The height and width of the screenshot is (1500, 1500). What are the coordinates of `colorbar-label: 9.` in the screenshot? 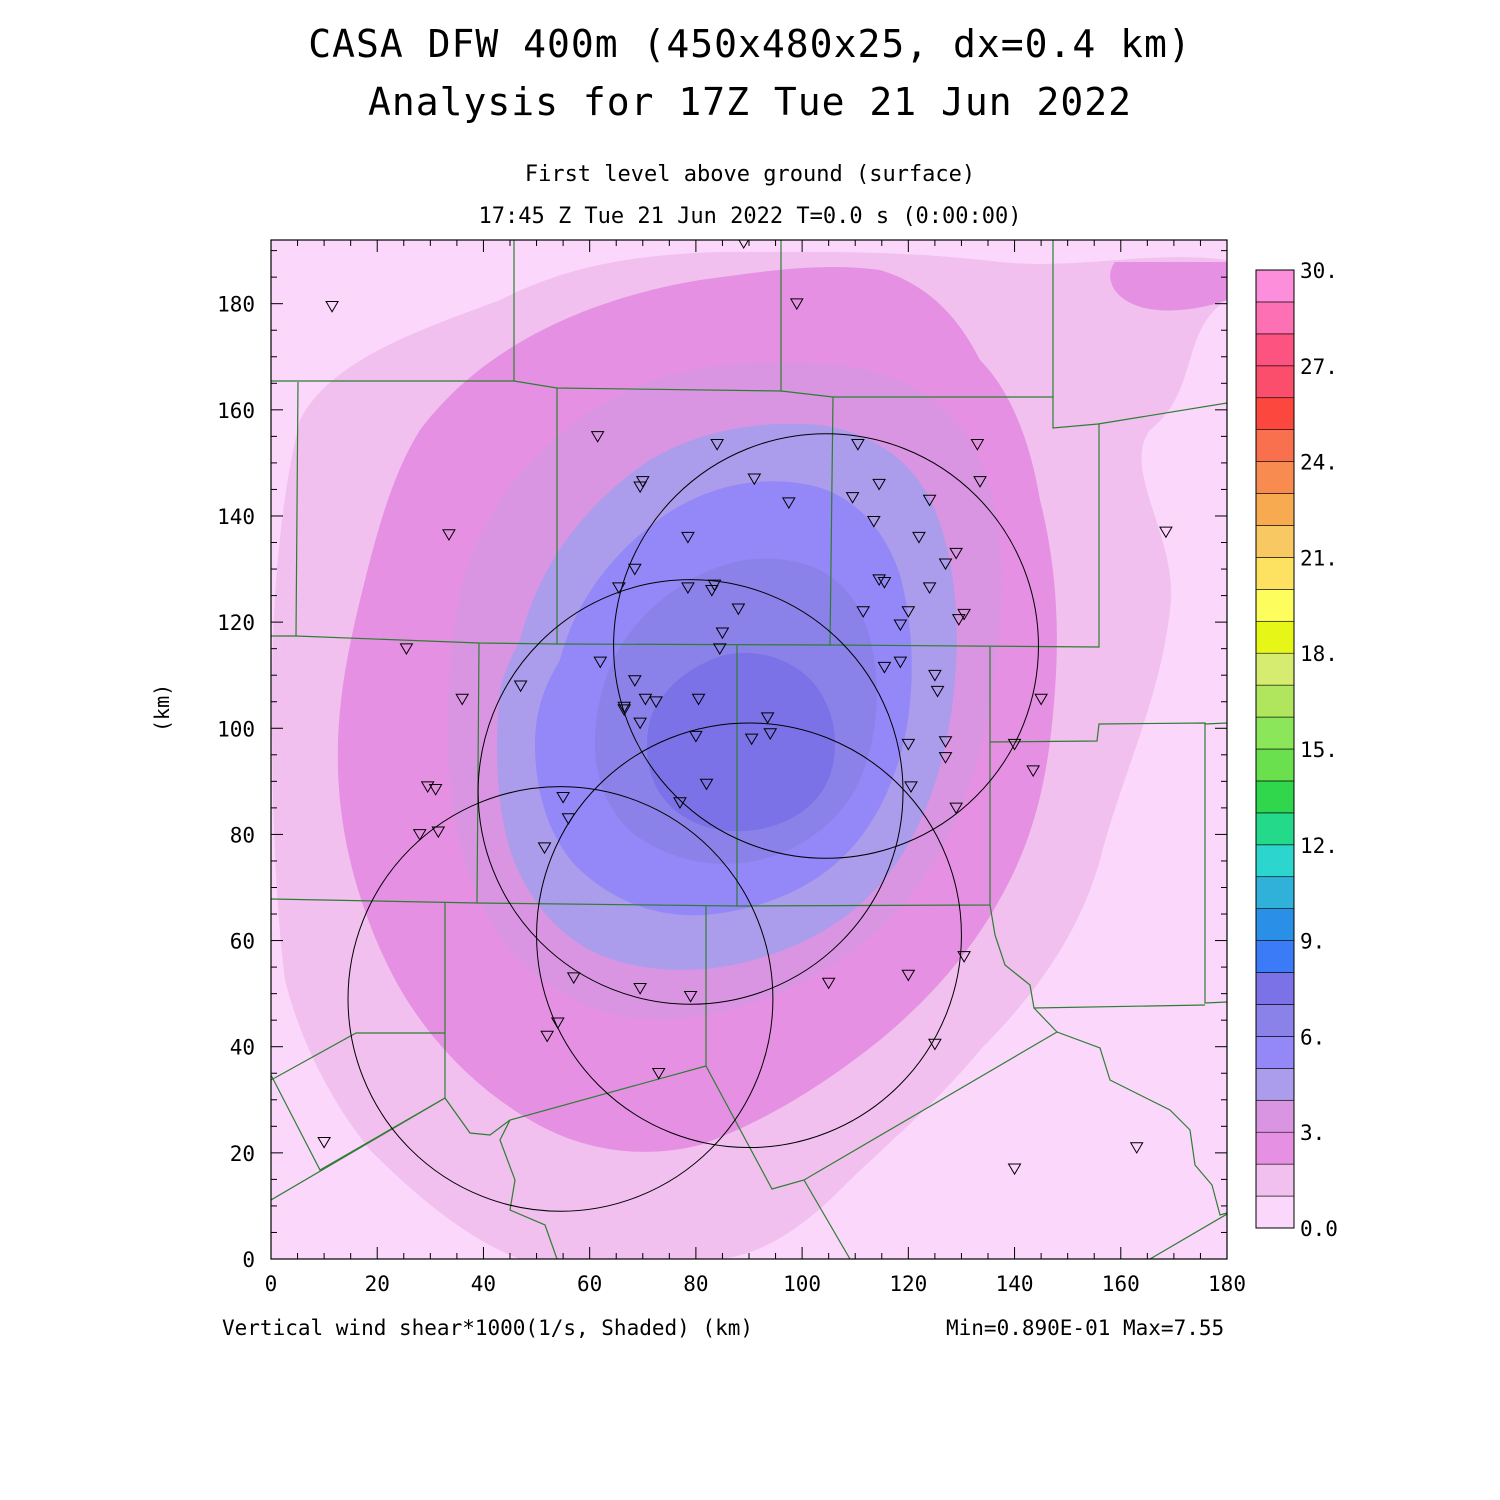 It's located at (1312, 942).